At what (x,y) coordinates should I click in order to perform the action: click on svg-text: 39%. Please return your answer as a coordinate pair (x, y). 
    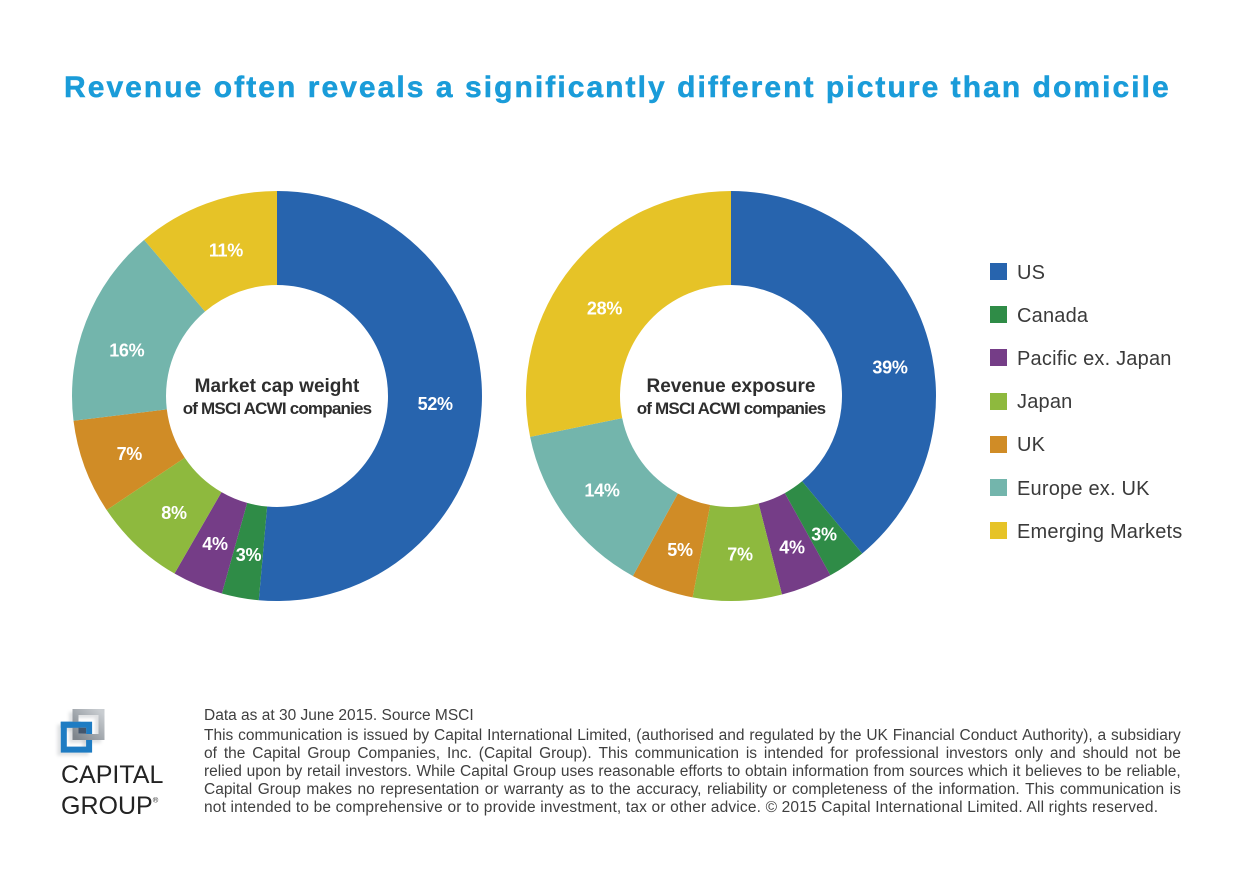
    Looking at the image, I should click on (889, 368).